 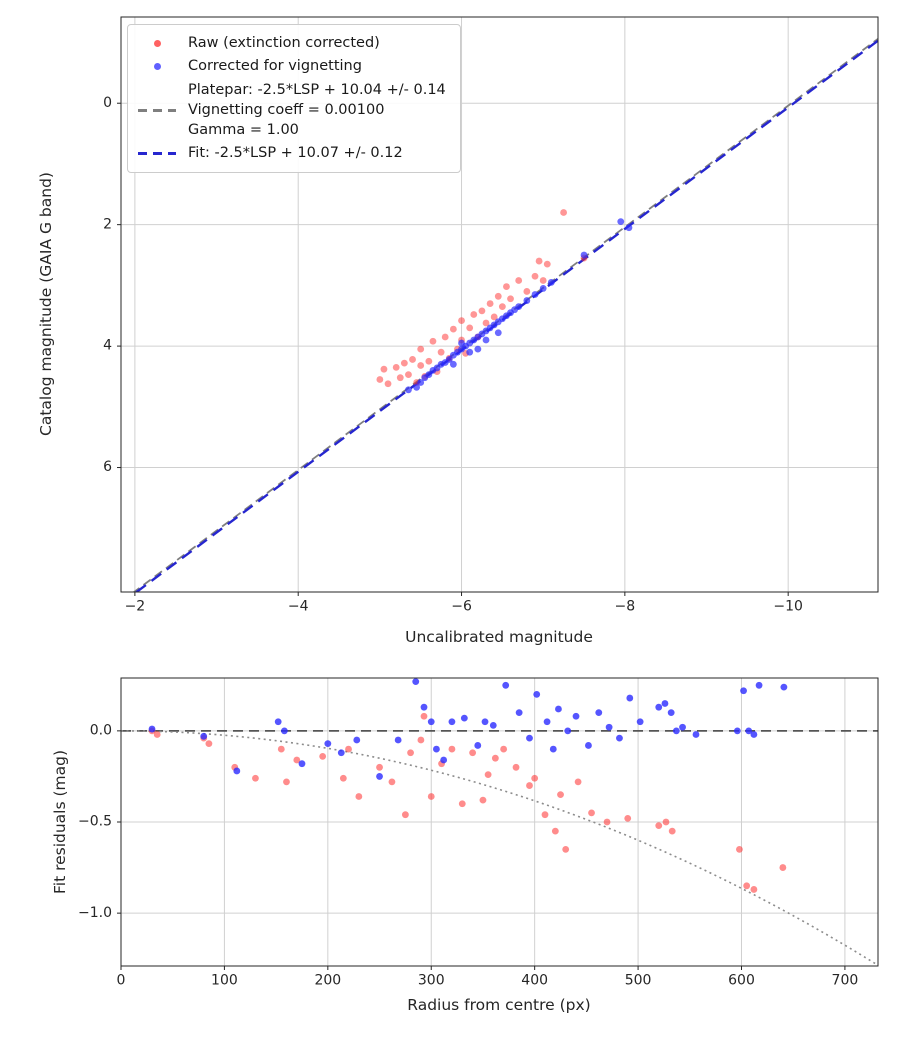 What do you see at coordinates (317, 89) in the screenshot?
I see `platepar-line-1: Platepar: -2.5*LSP + 10.04 +/- 0.14` at bounding box center [317, 89].